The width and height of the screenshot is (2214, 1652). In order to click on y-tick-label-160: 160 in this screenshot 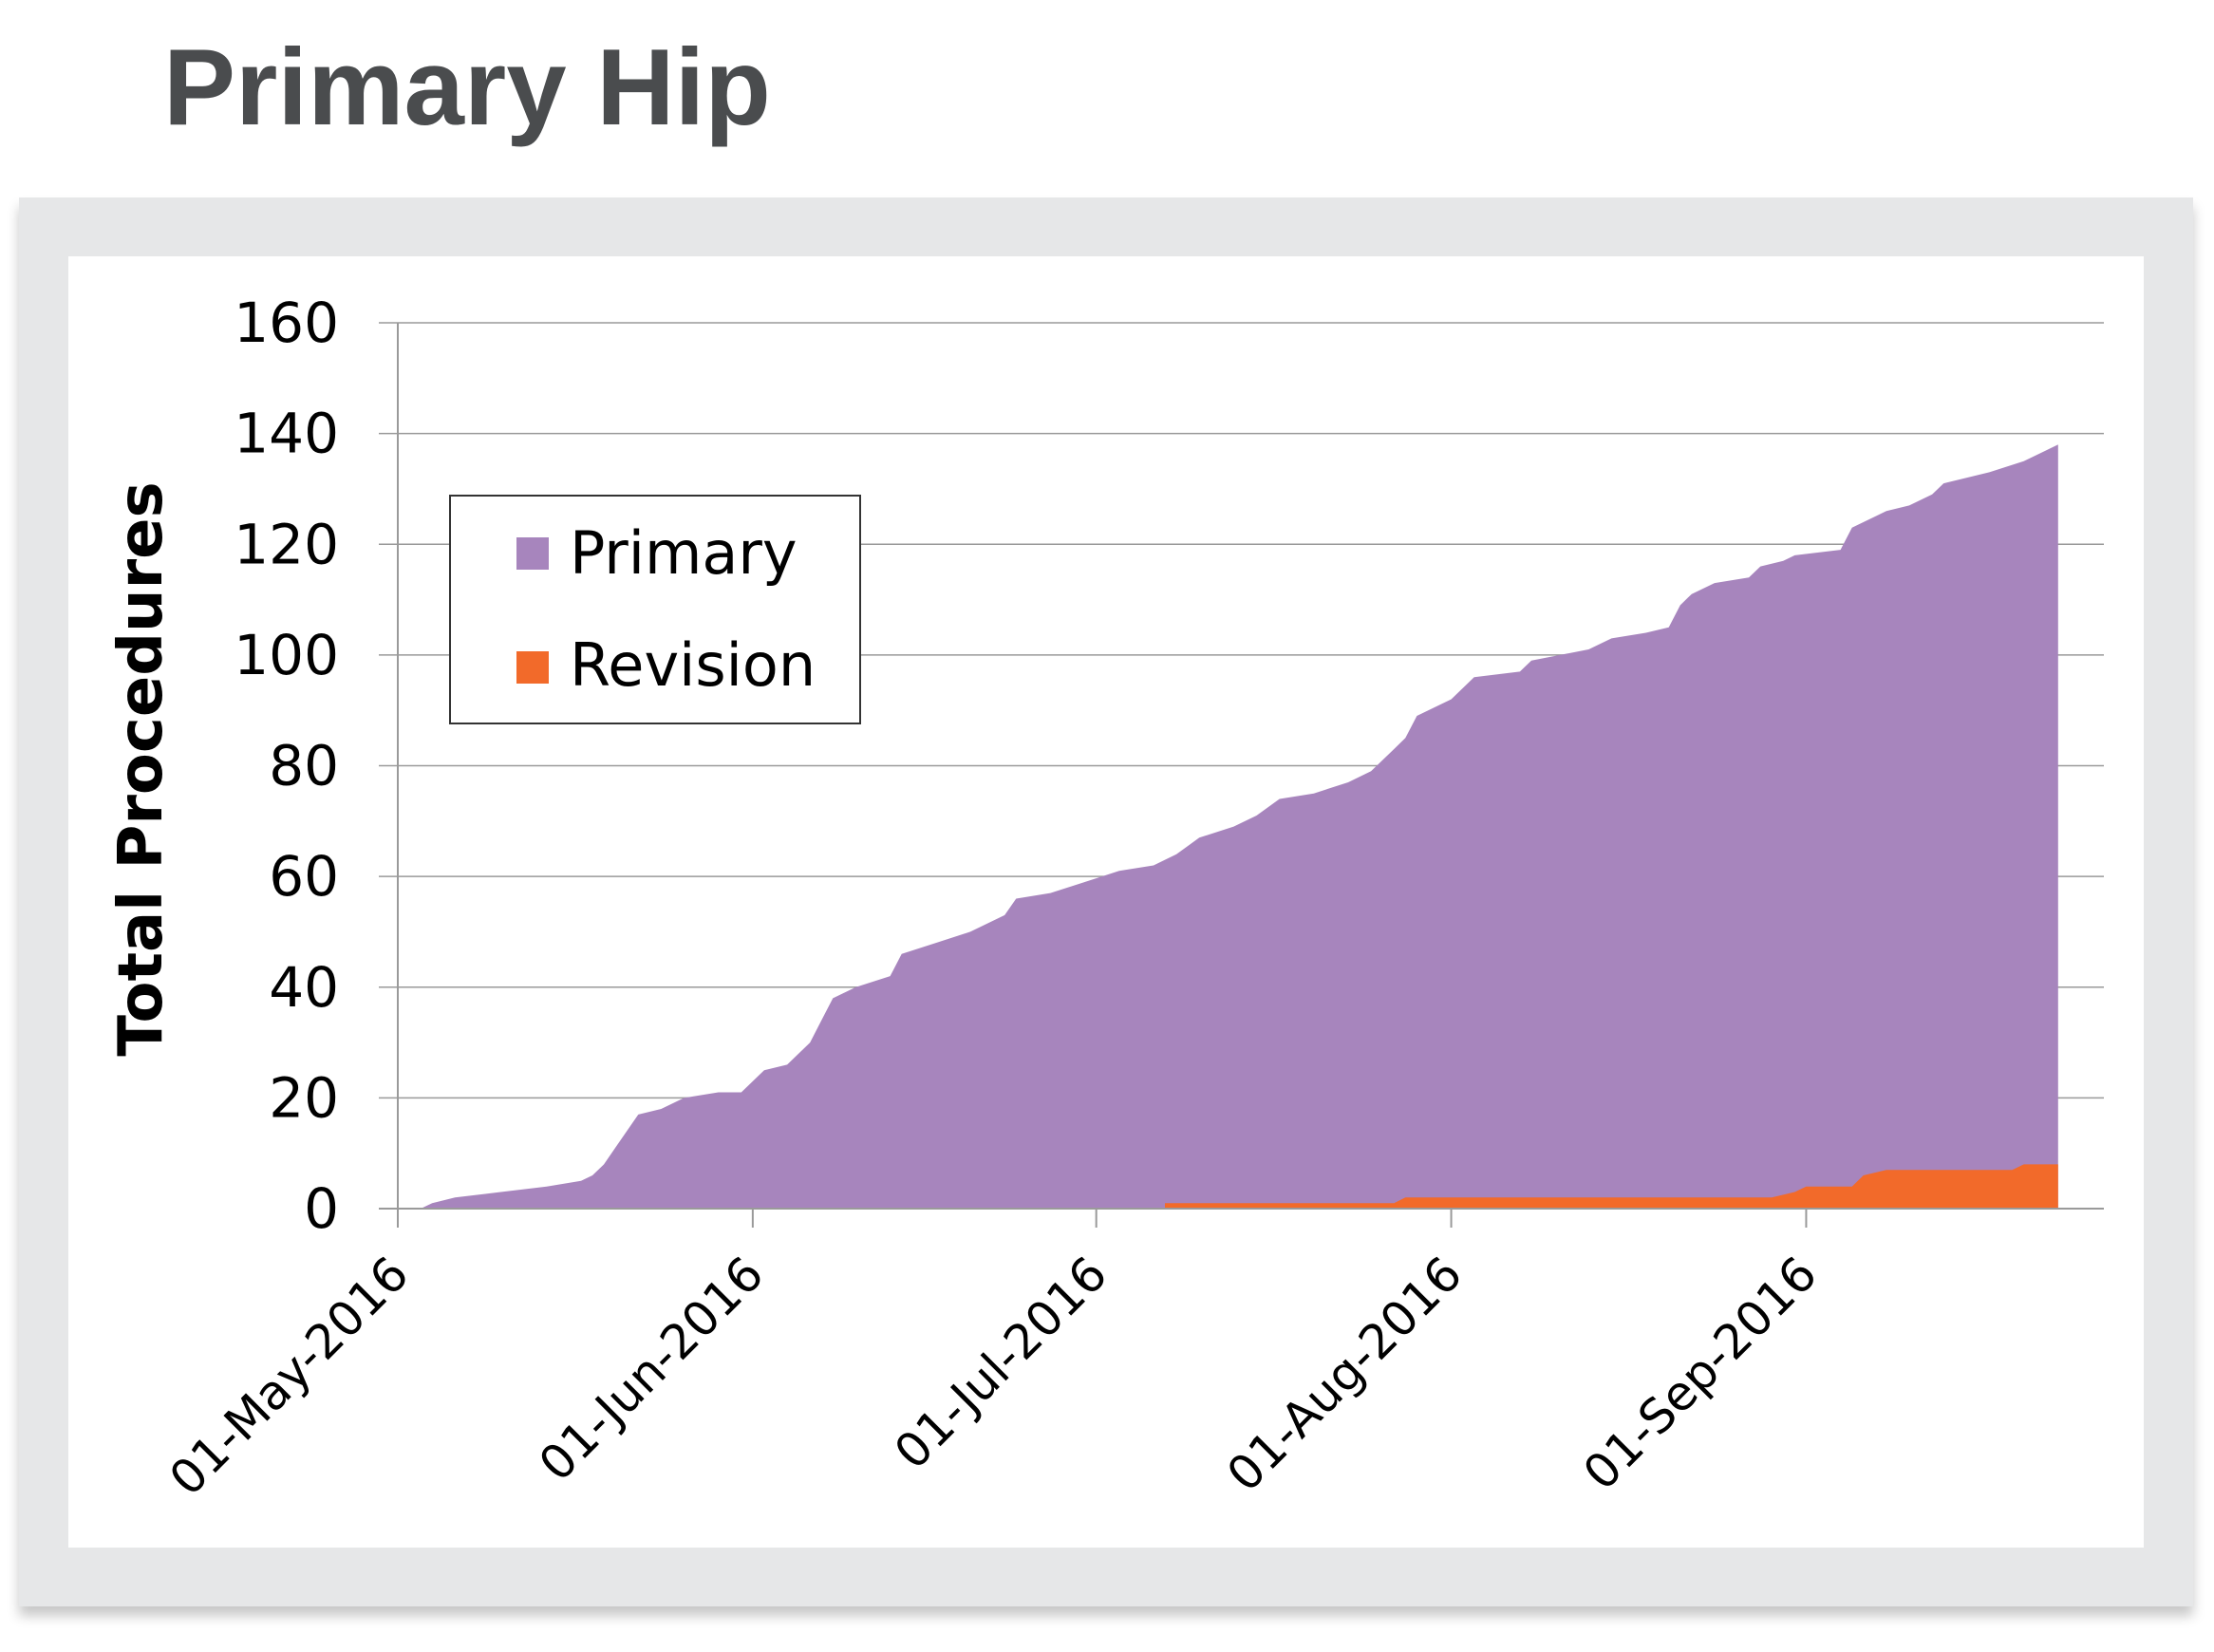, I will do `click(286, 323)`.